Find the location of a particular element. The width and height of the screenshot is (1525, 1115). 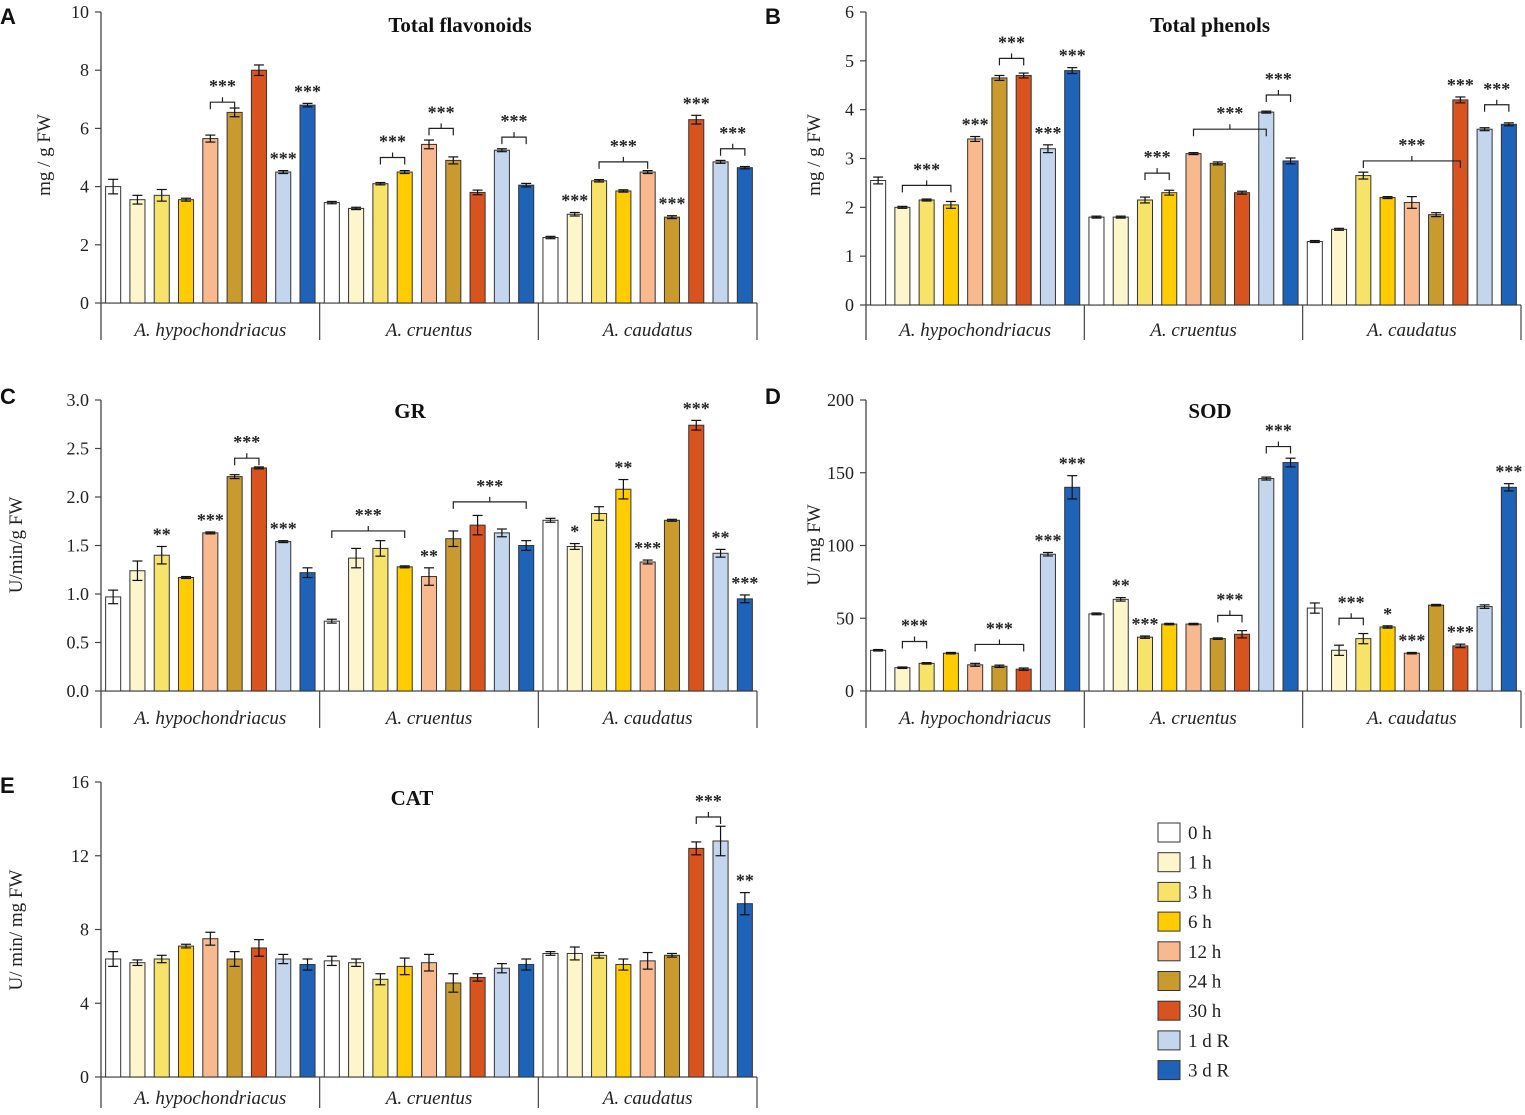

y-tick-label: 0 is located at coordinates (849, 691).